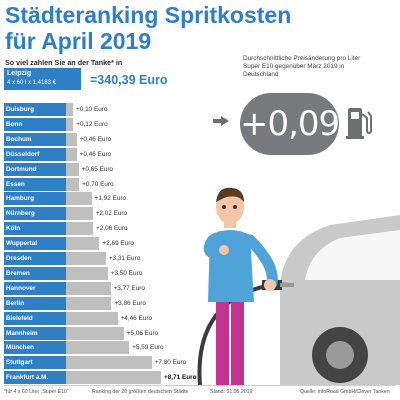  What do you see at coordinates (35, 348) in the screenshot?
I see `ranking-city: München` at bounding box center [35, 348].